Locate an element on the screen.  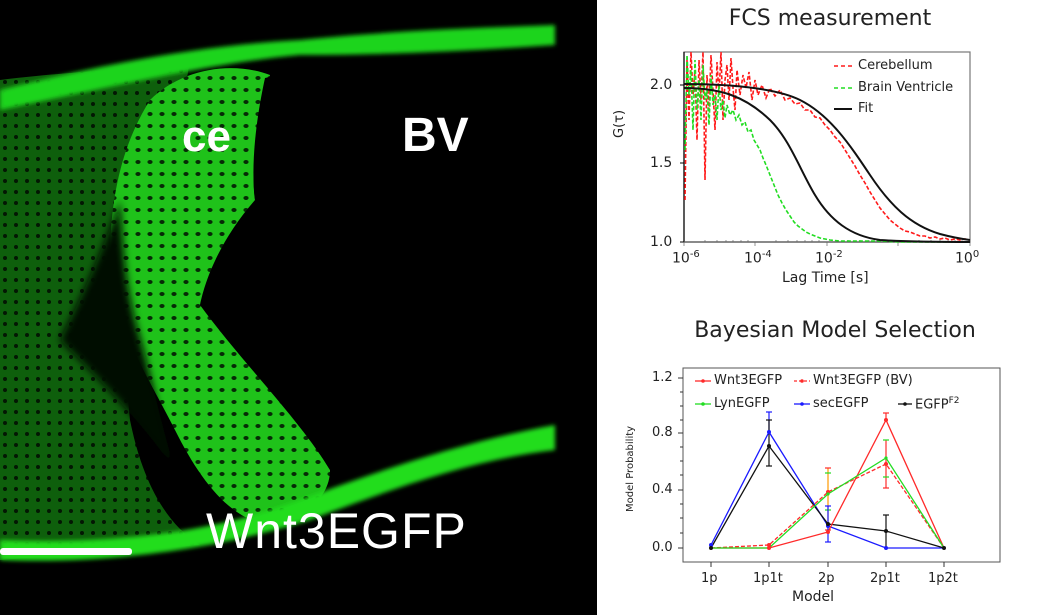
fcs-legend-fit: Fit is located at coordinates (866, 108).